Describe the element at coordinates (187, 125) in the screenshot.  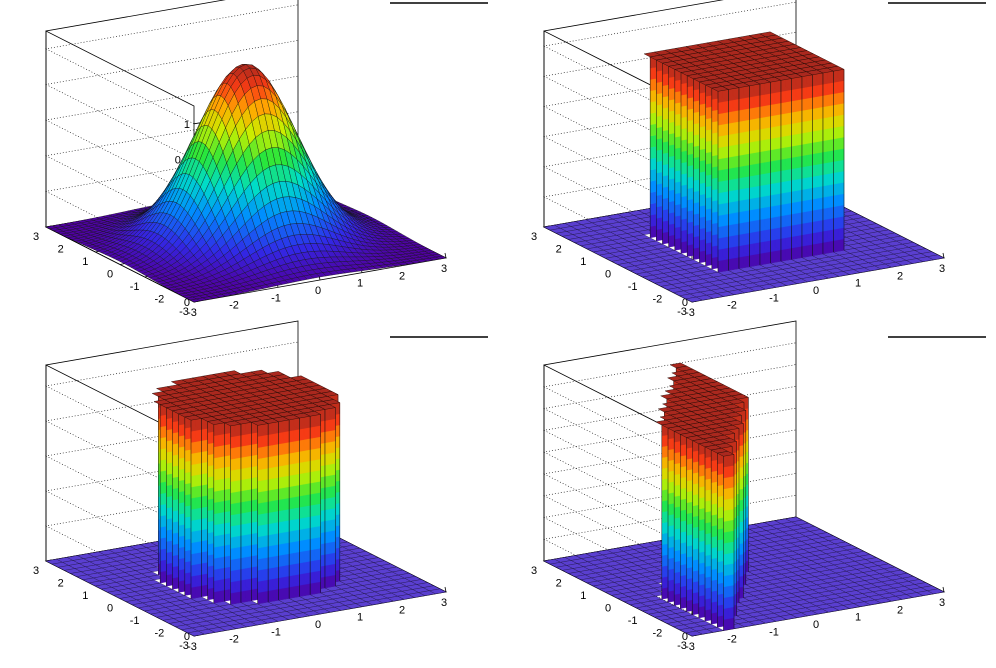
I see `z-tick-label: 1` at that location.